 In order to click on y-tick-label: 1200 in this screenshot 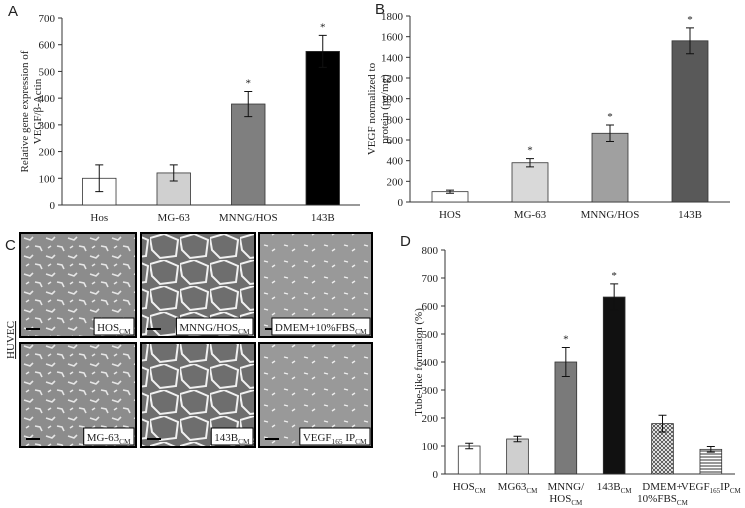, I will do `click(392, 79)`.